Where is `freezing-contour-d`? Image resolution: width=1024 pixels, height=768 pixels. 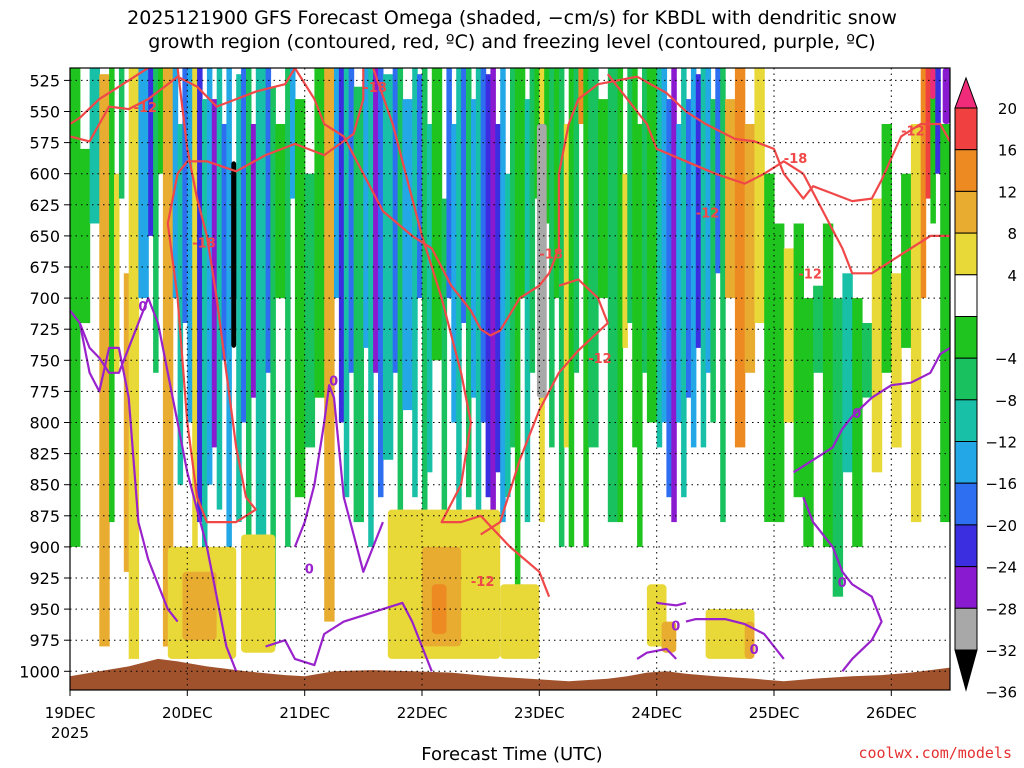 freezing-contour-d is located at coordinates (349, 636).